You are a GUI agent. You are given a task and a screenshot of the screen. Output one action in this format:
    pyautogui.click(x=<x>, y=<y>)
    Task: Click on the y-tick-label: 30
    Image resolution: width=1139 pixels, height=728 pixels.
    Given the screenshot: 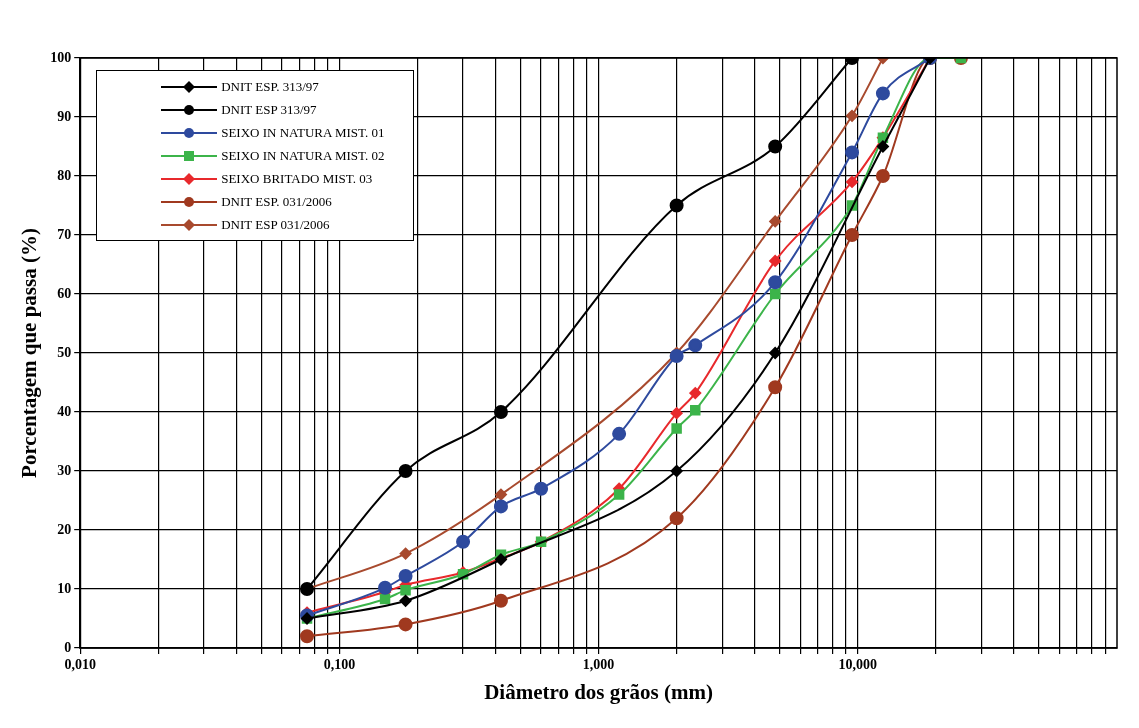 What is the action you would take?
    pyautogui.click(x=64, y=470)
    